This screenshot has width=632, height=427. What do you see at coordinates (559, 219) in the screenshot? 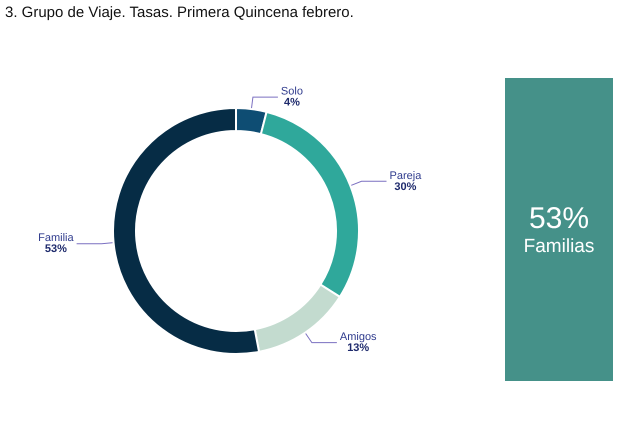
I see `text: 53%` at bounding box center [559, 219].